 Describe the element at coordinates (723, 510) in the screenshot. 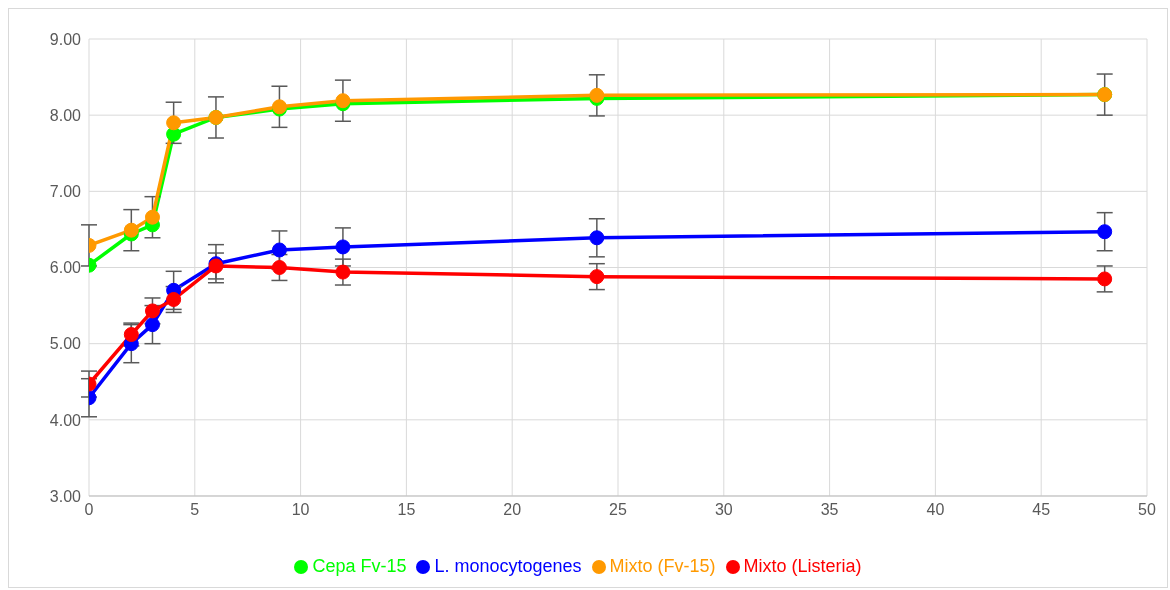

I see `x-tick-label: 30` at that location.